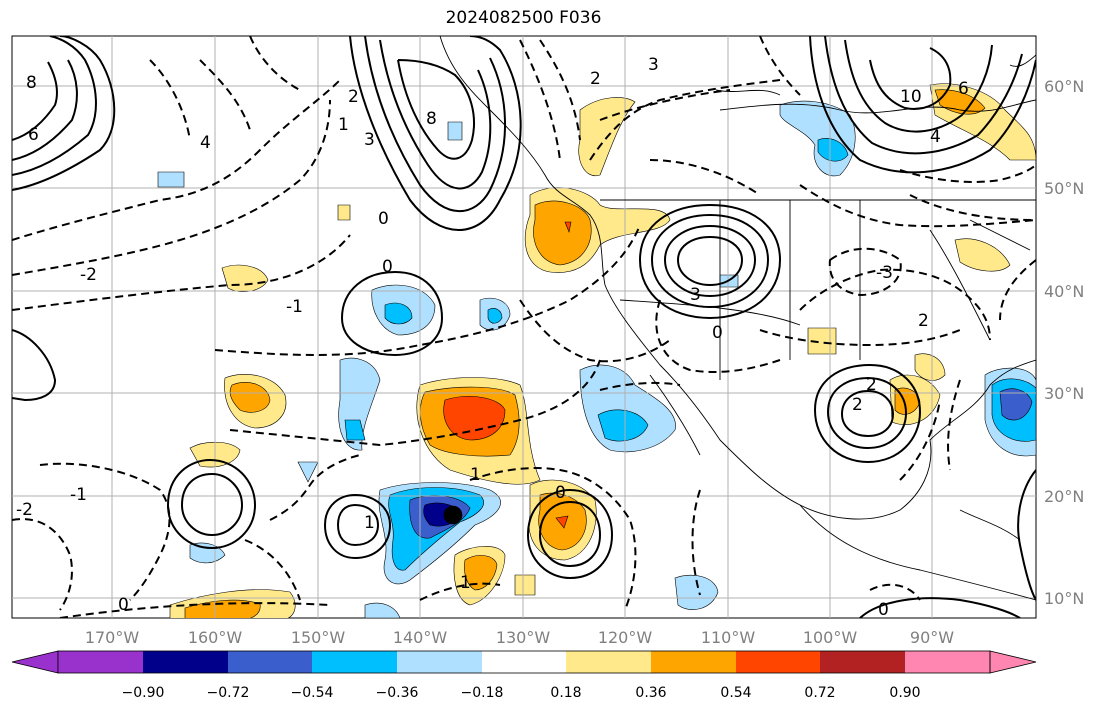 The image size is (1105, 712). I want to click on lat-label: 30°N, so click(1064, 393).